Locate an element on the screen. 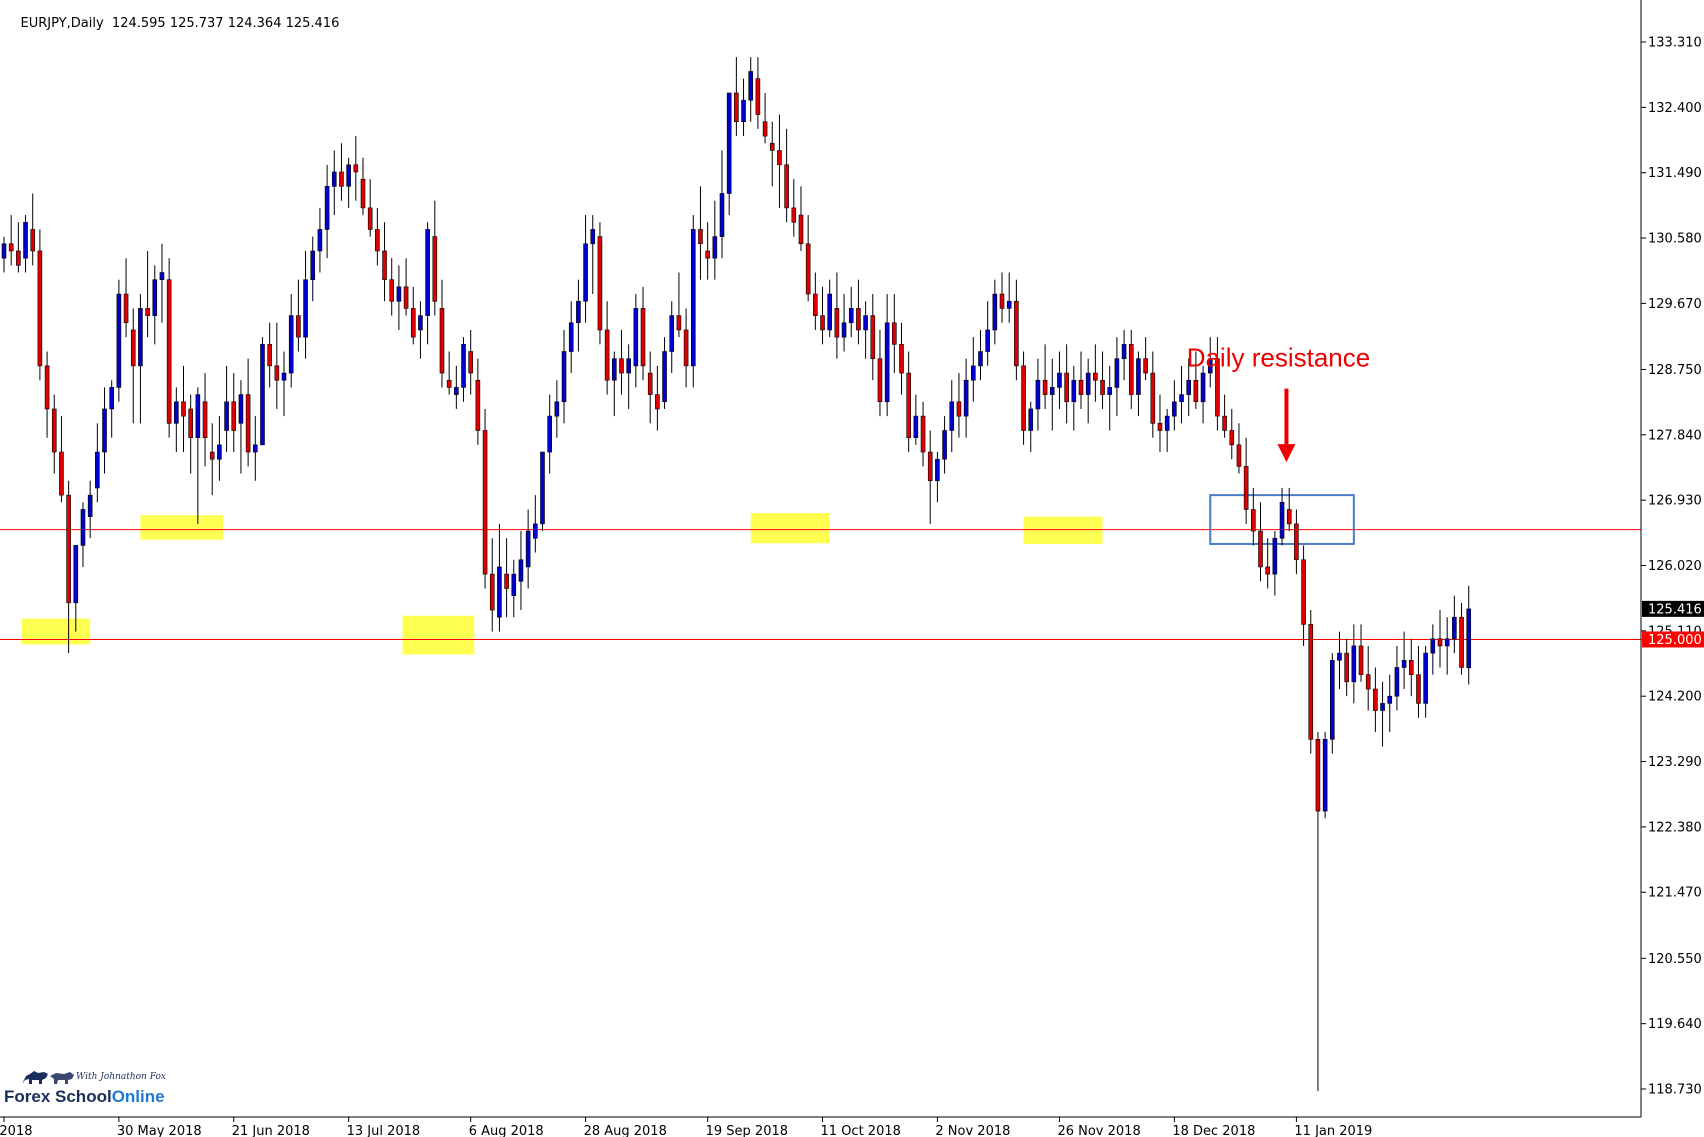 The height and width of the screenshot is (1137, 1704). time-tick-label: 30 May 2018 is located at coordinates (159, 1130).